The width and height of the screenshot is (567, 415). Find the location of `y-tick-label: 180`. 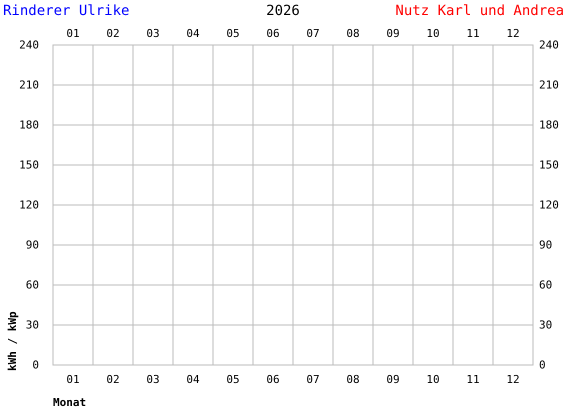

y-tick-label: 180 is located at coordinates (29, 125).